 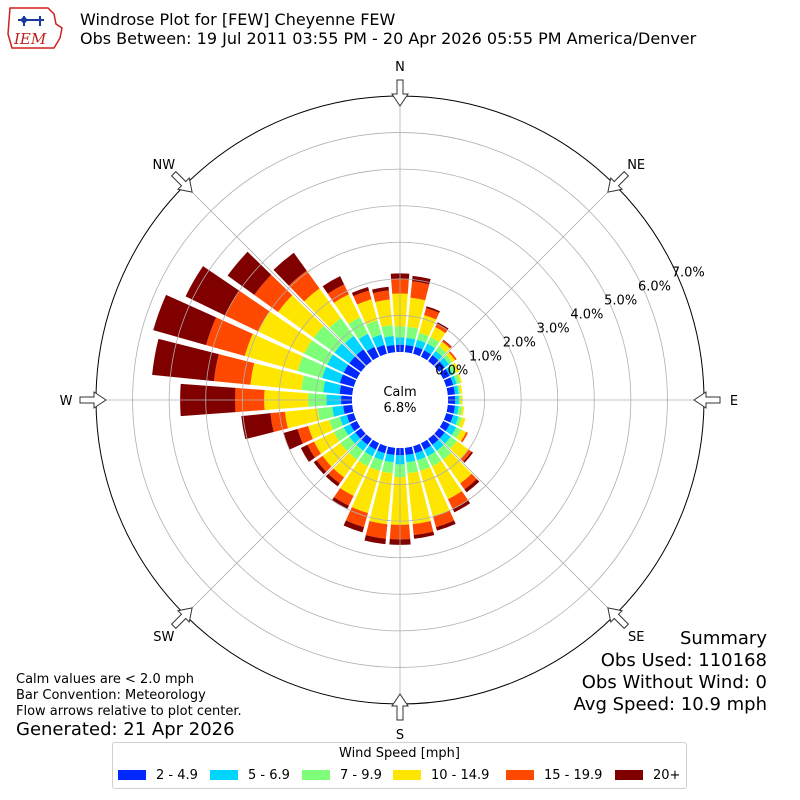 I want to click on legend-item: 2 - 4.9, so click(x=158, y=775).